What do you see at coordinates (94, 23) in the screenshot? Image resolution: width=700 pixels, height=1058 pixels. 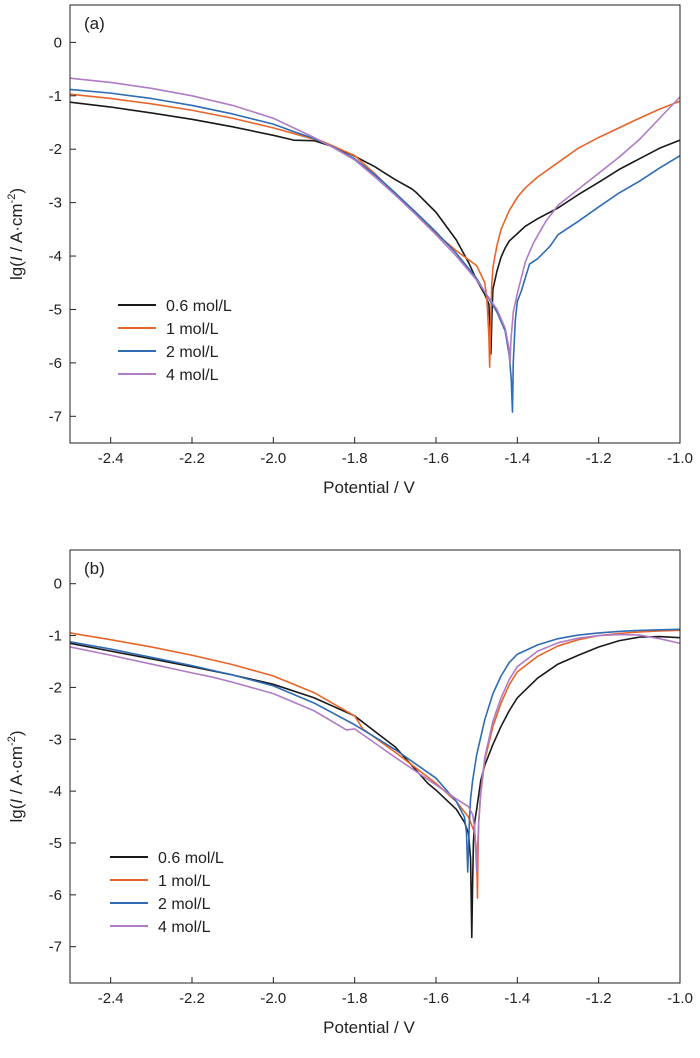 I see `panel-label: (a)` at bounding box center [94, 23].